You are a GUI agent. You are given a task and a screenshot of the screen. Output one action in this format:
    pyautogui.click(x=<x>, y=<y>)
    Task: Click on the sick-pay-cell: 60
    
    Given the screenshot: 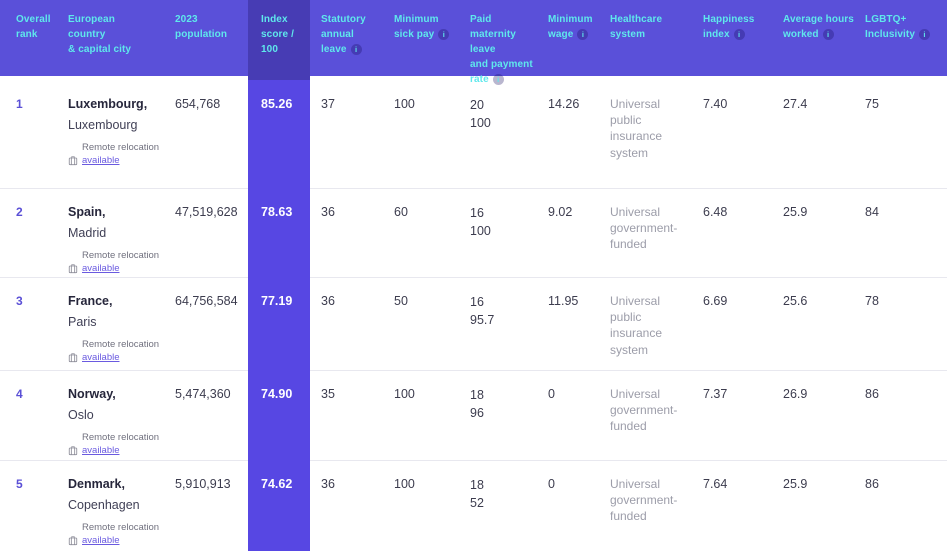 What is the action you would take?
    pyautogui.click(x=401, y=212)
    